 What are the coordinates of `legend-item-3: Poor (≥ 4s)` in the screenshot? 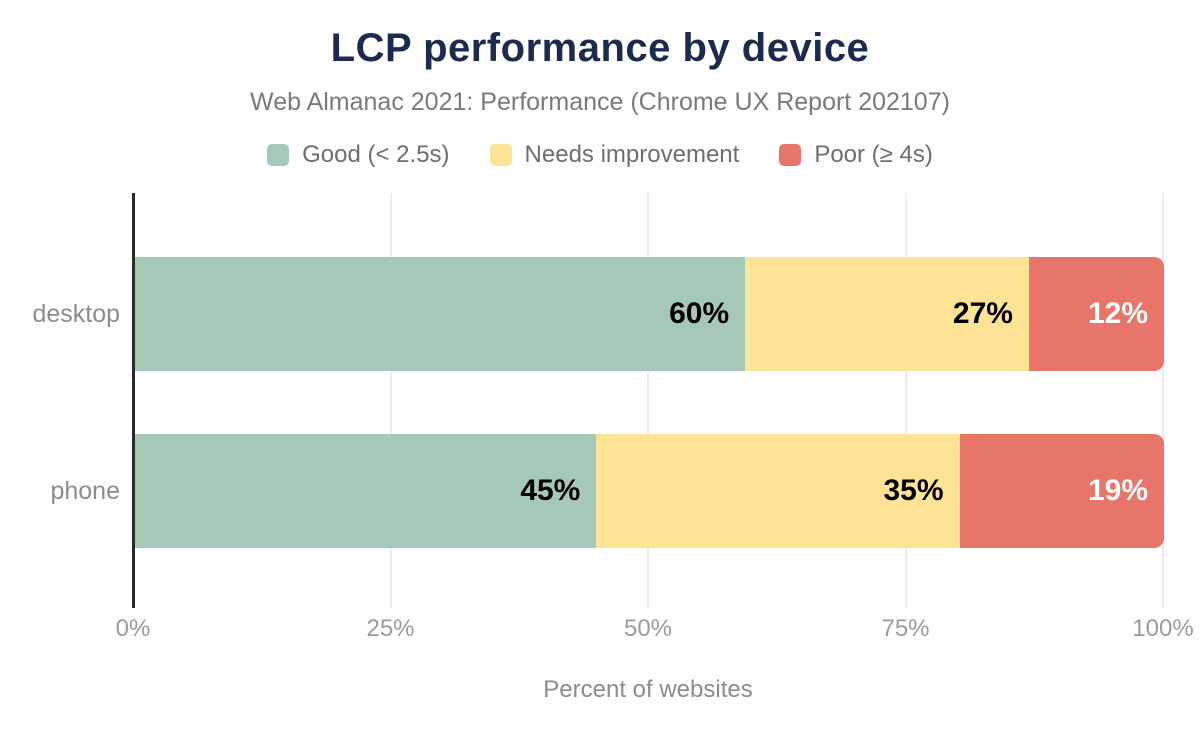 It's located at (856, 155).